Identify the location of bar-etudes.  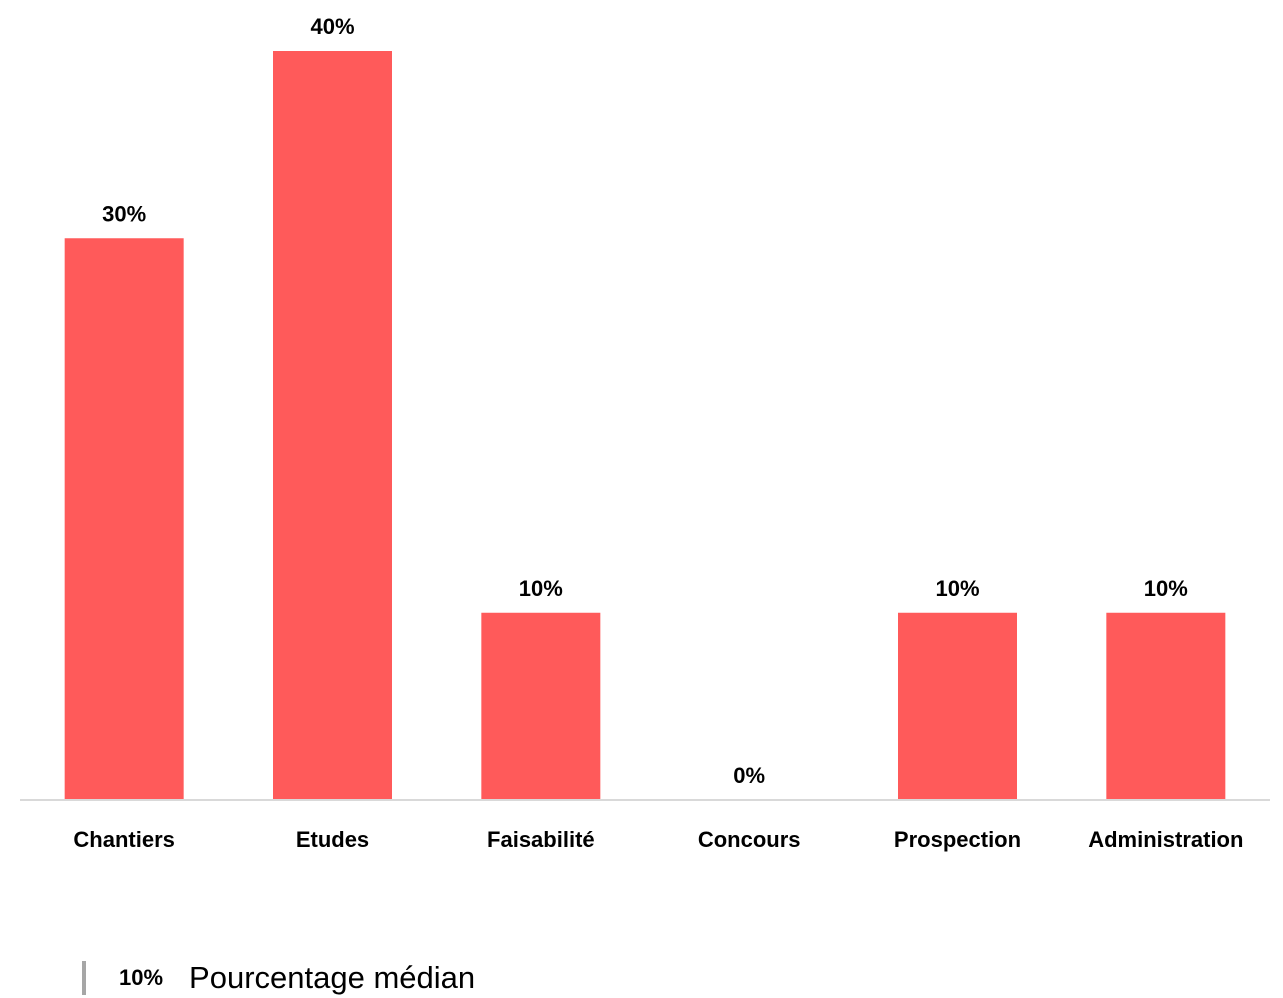
(332, 425).